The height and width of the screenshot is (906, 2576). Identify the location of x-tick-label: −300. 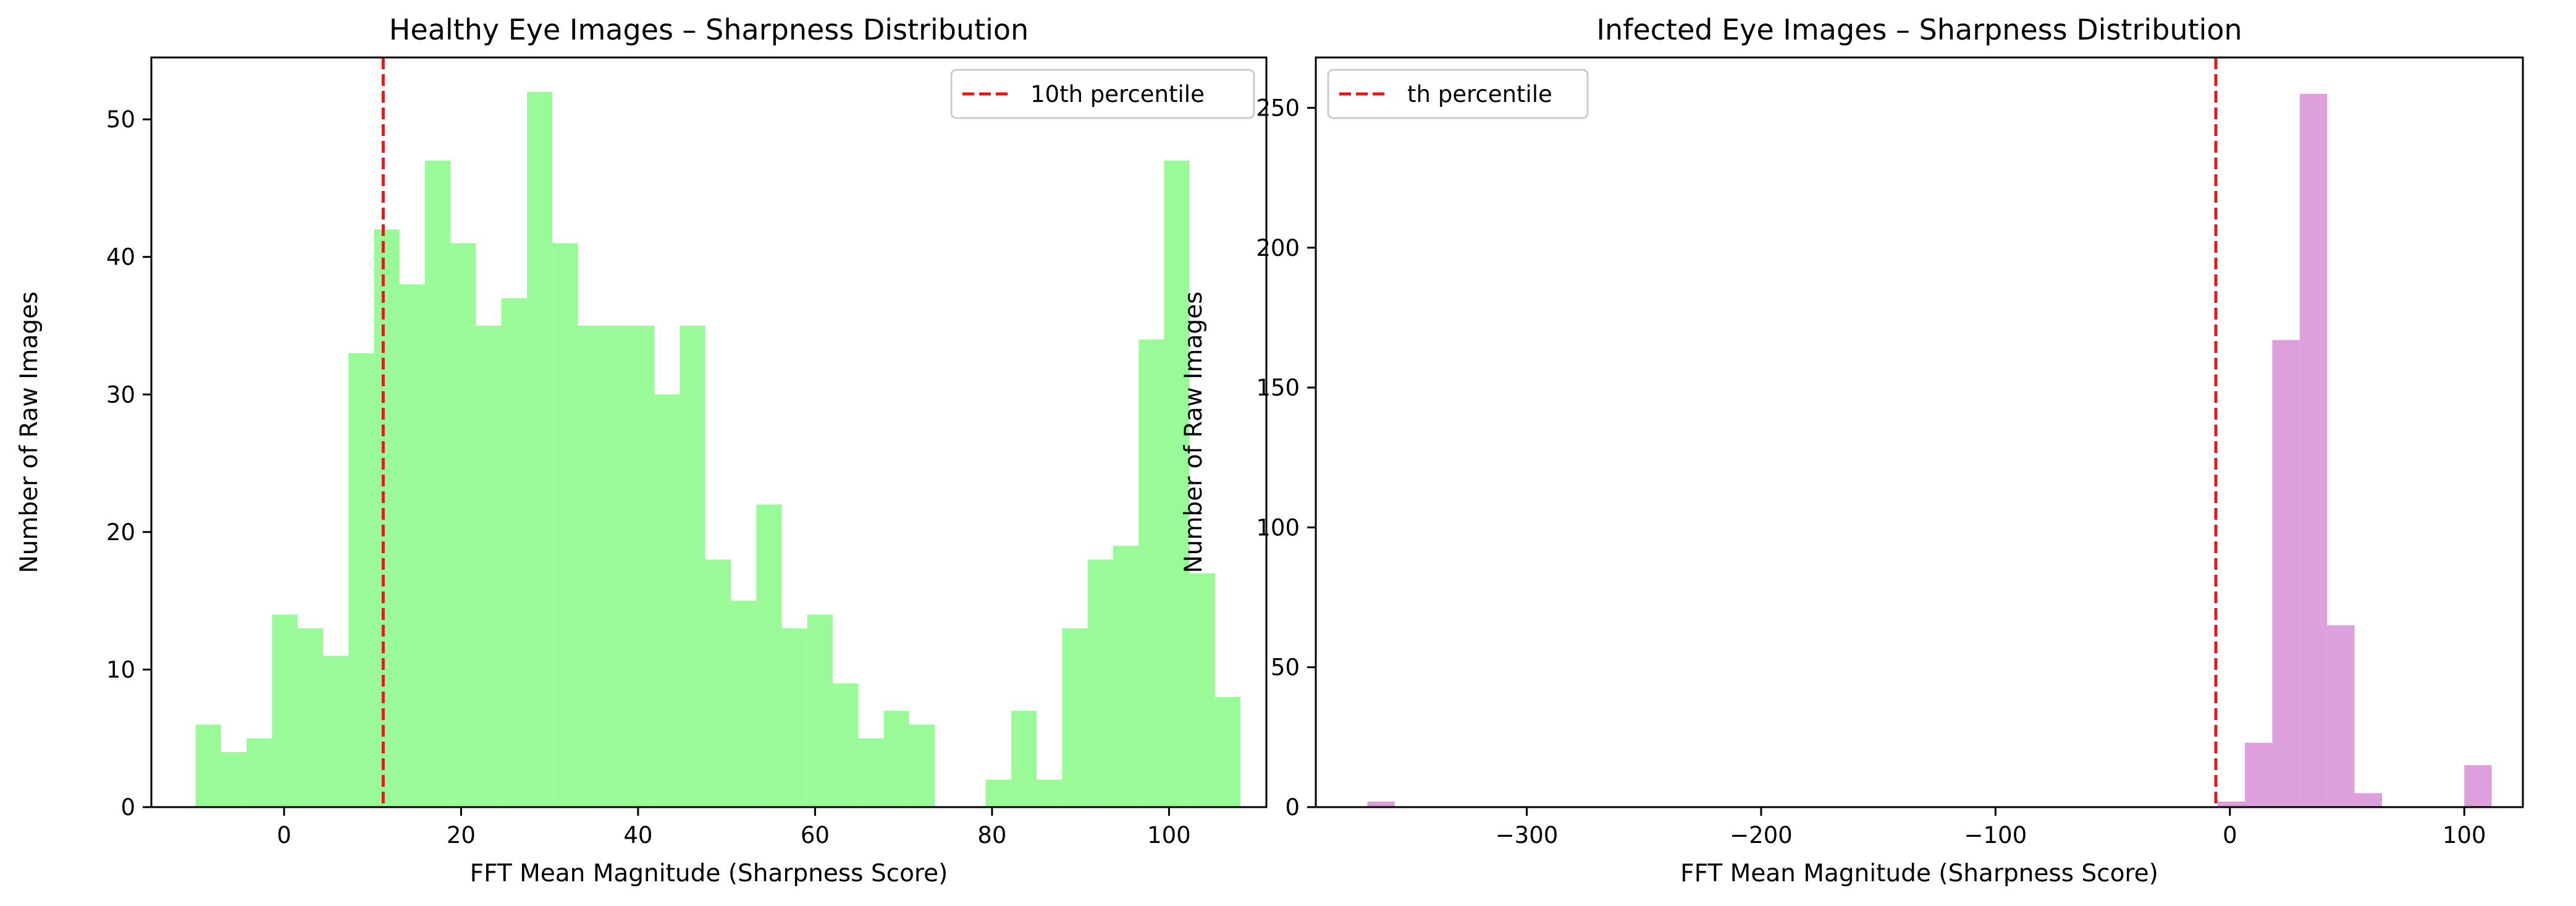
(1528, 835).